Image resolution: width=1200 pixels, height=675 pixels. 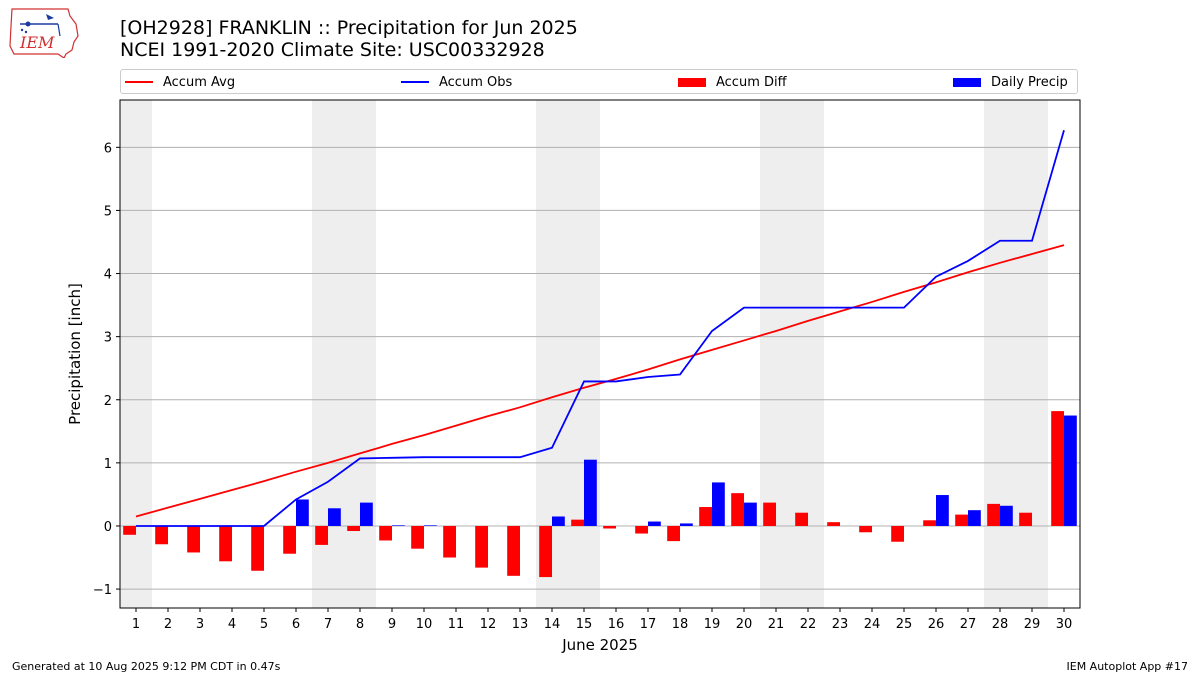 I want to click on y-tick-label: 6, so click(x=108, y=148).